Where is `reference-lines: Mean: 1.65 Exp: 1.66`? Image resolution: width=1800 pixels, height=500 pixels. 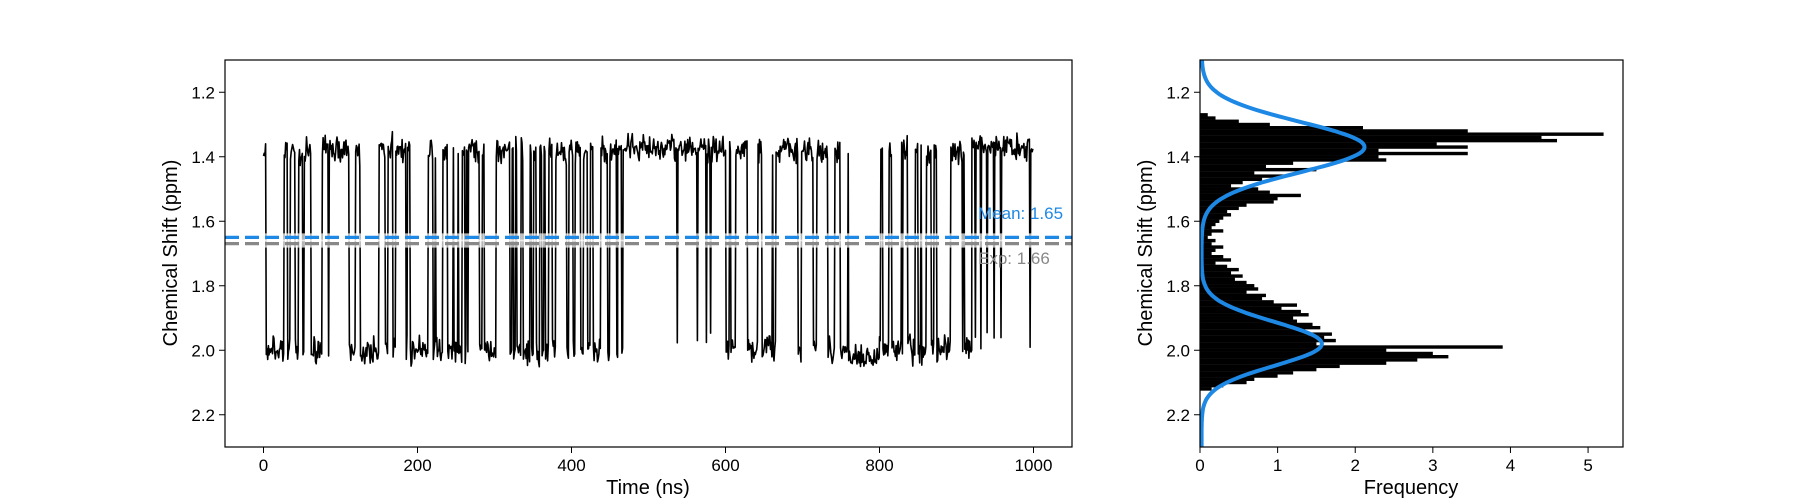 reference-lines: Mean: 1.65 Exp: 1.66 is located at coordinates (648, 236).